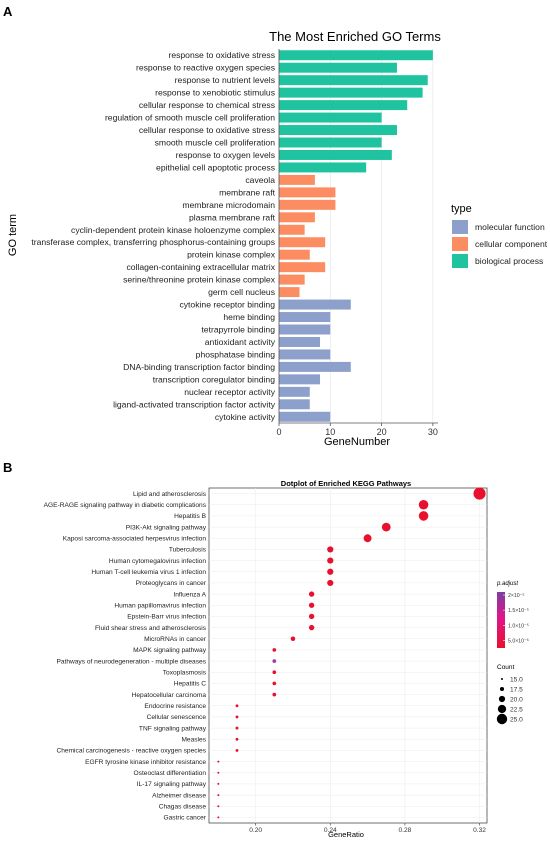 The width and height of the screenshot is (550, 841). Describe the element at coordinates (207, 130) in the screenshot. I see `go-category-label: cellular response to oxidative stress` at that location.